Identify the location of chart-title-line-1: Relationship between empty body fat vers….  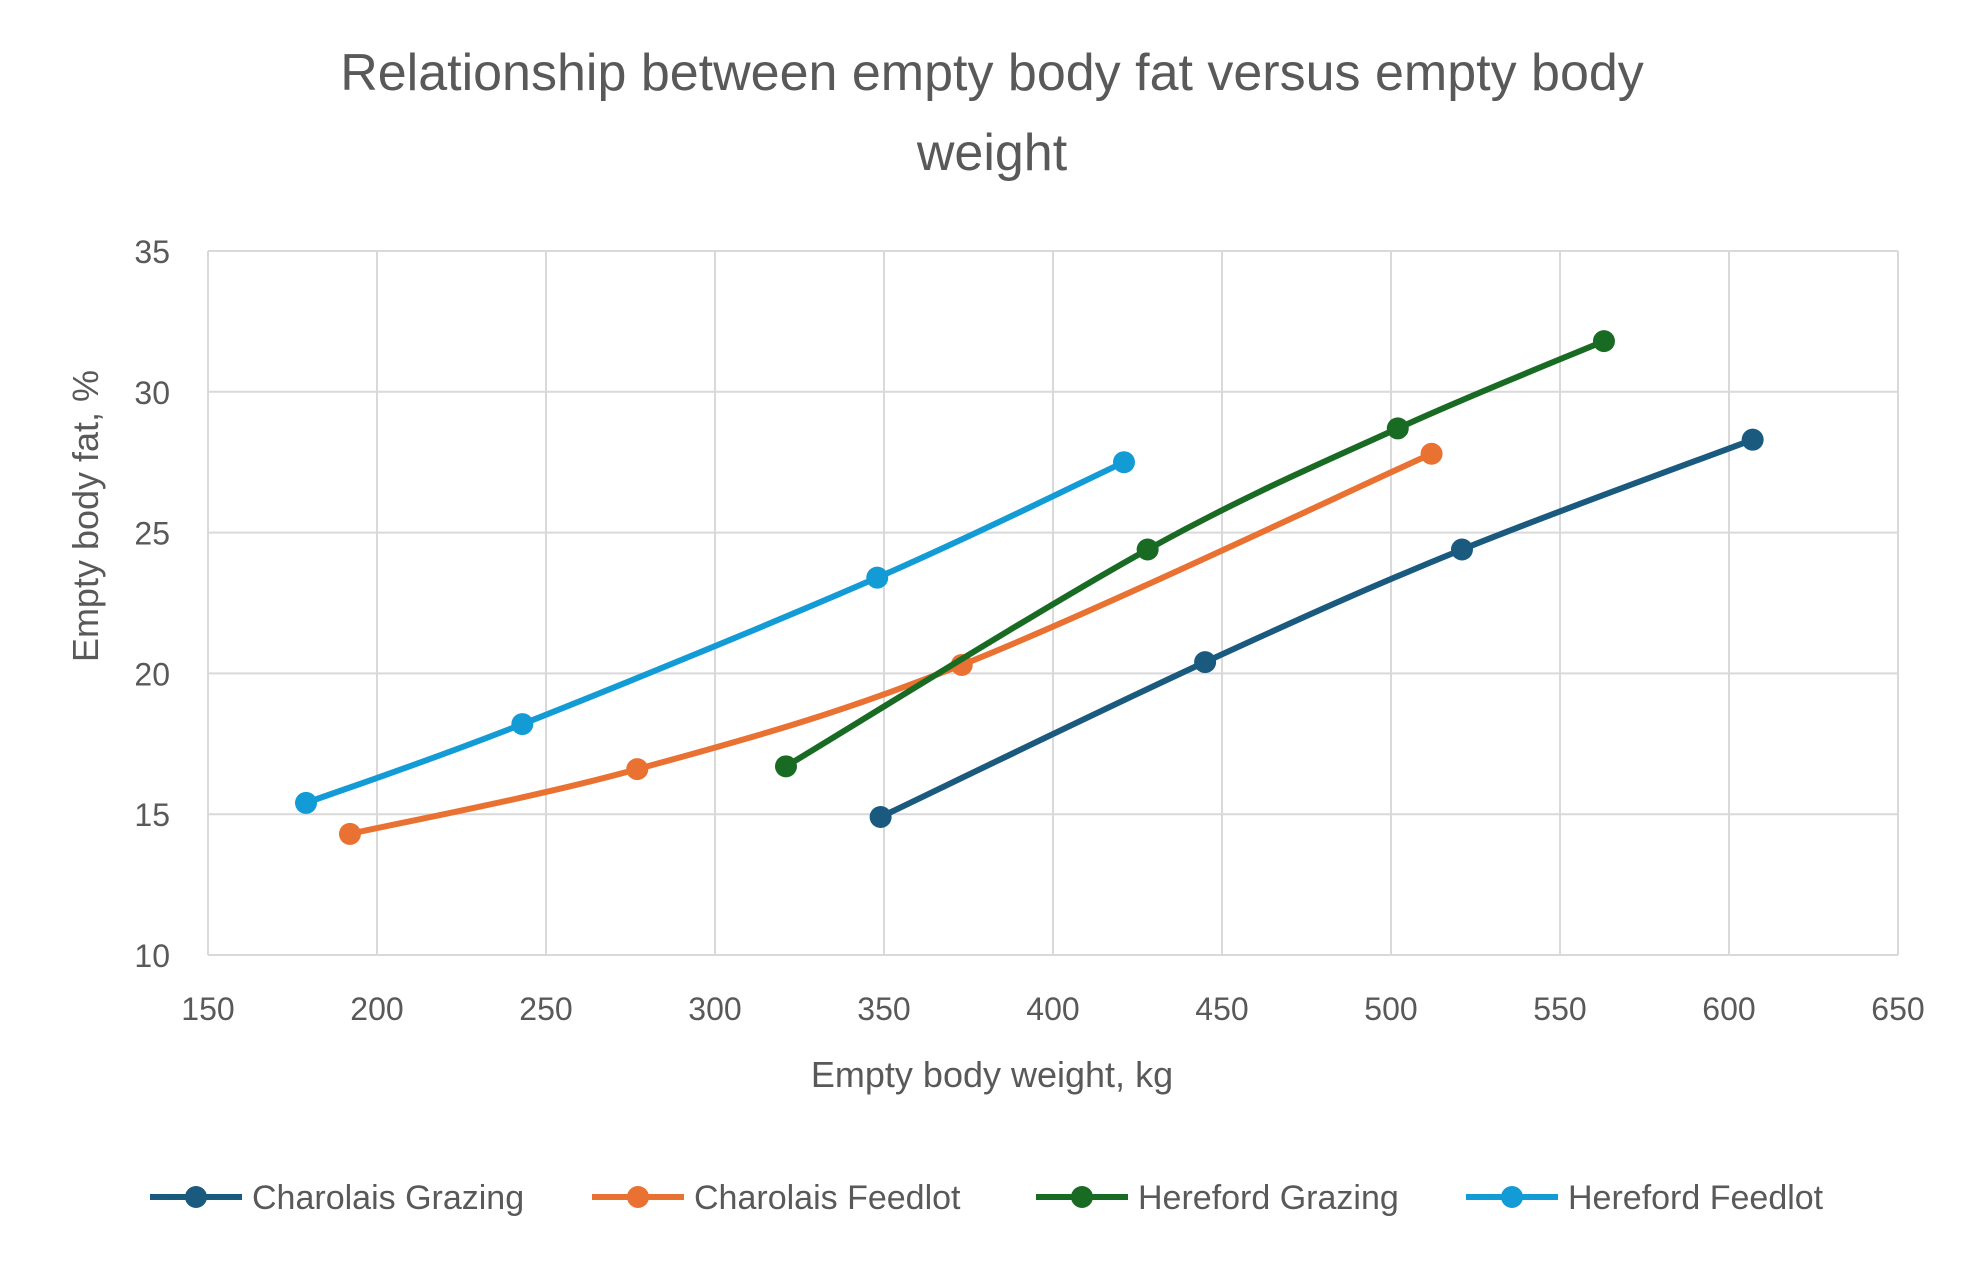
(992, 73).